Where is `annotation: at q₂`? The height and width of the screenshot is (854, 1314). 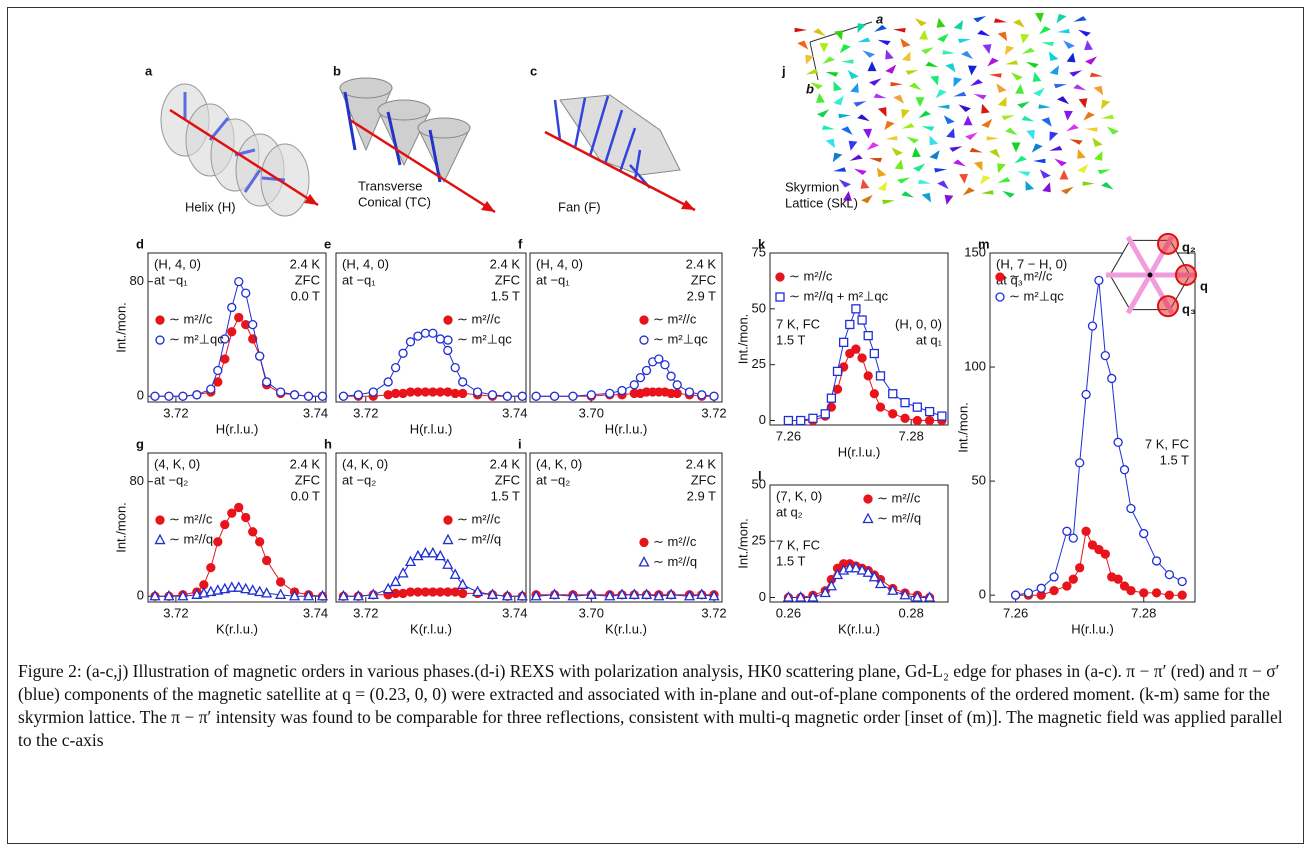 annotation: at q₂ is located at coordinates (789, 511).